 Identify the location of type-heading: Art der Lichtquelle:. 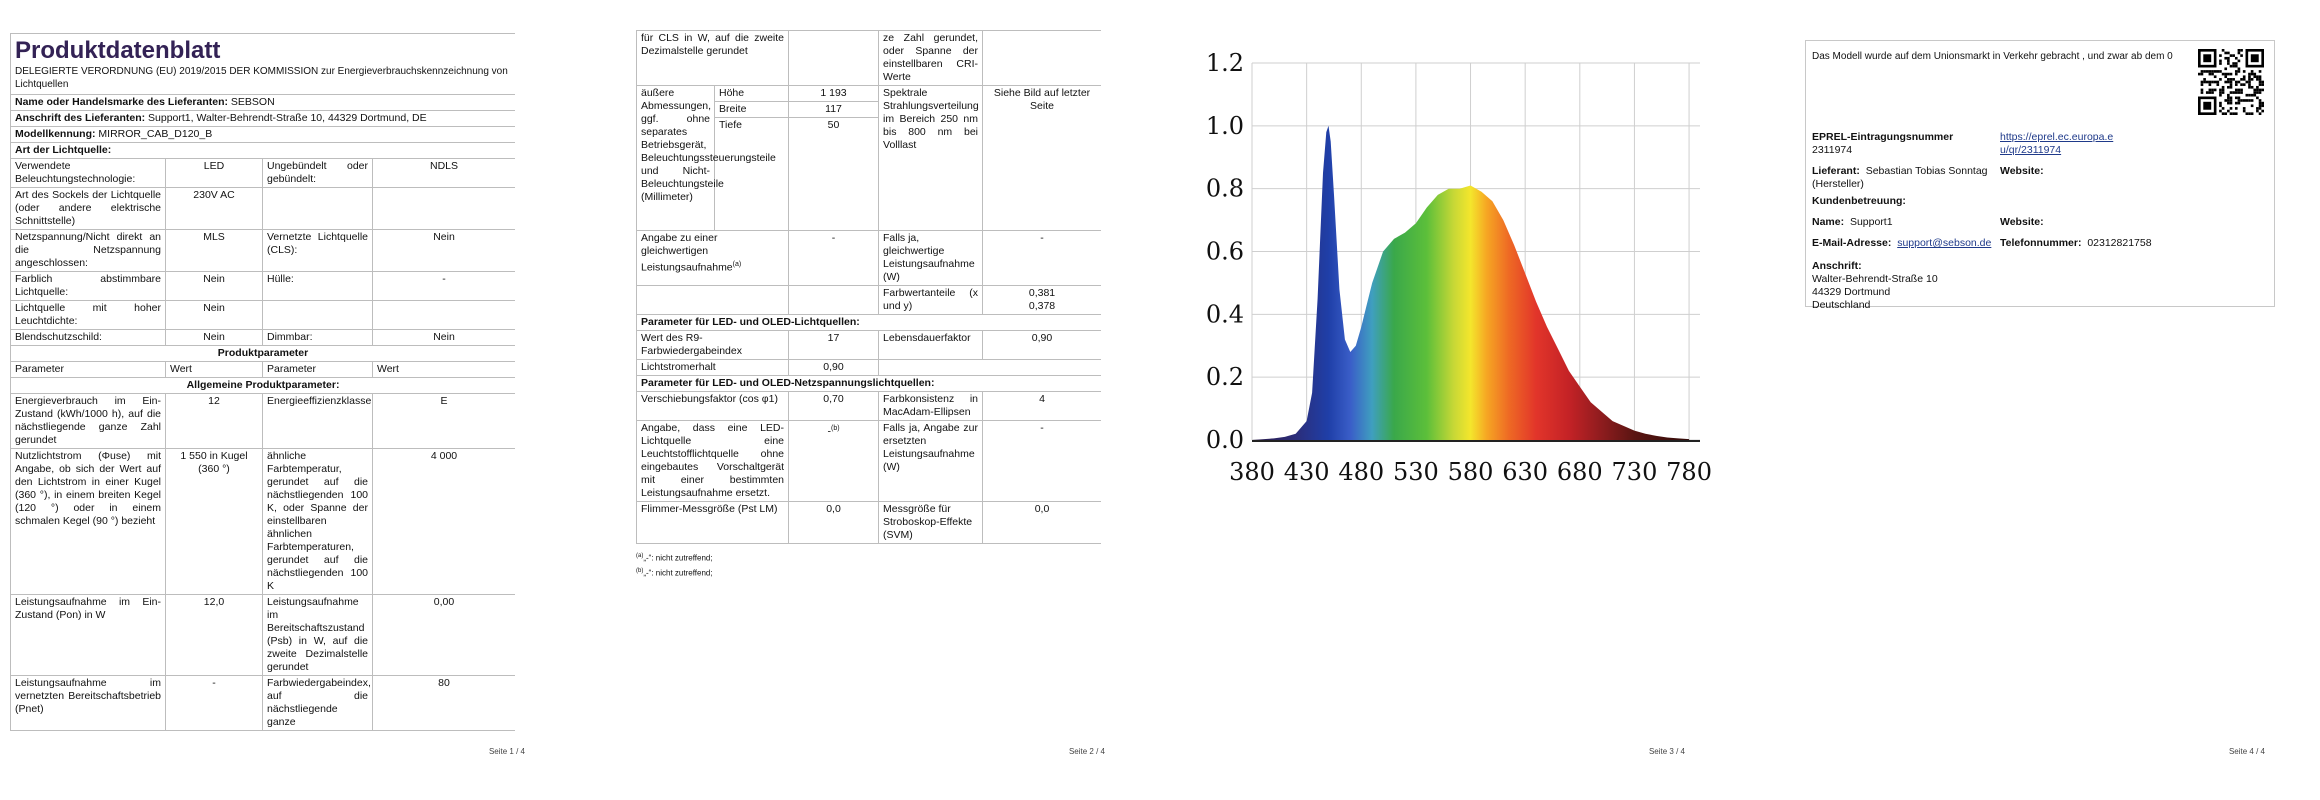
(262, 150).